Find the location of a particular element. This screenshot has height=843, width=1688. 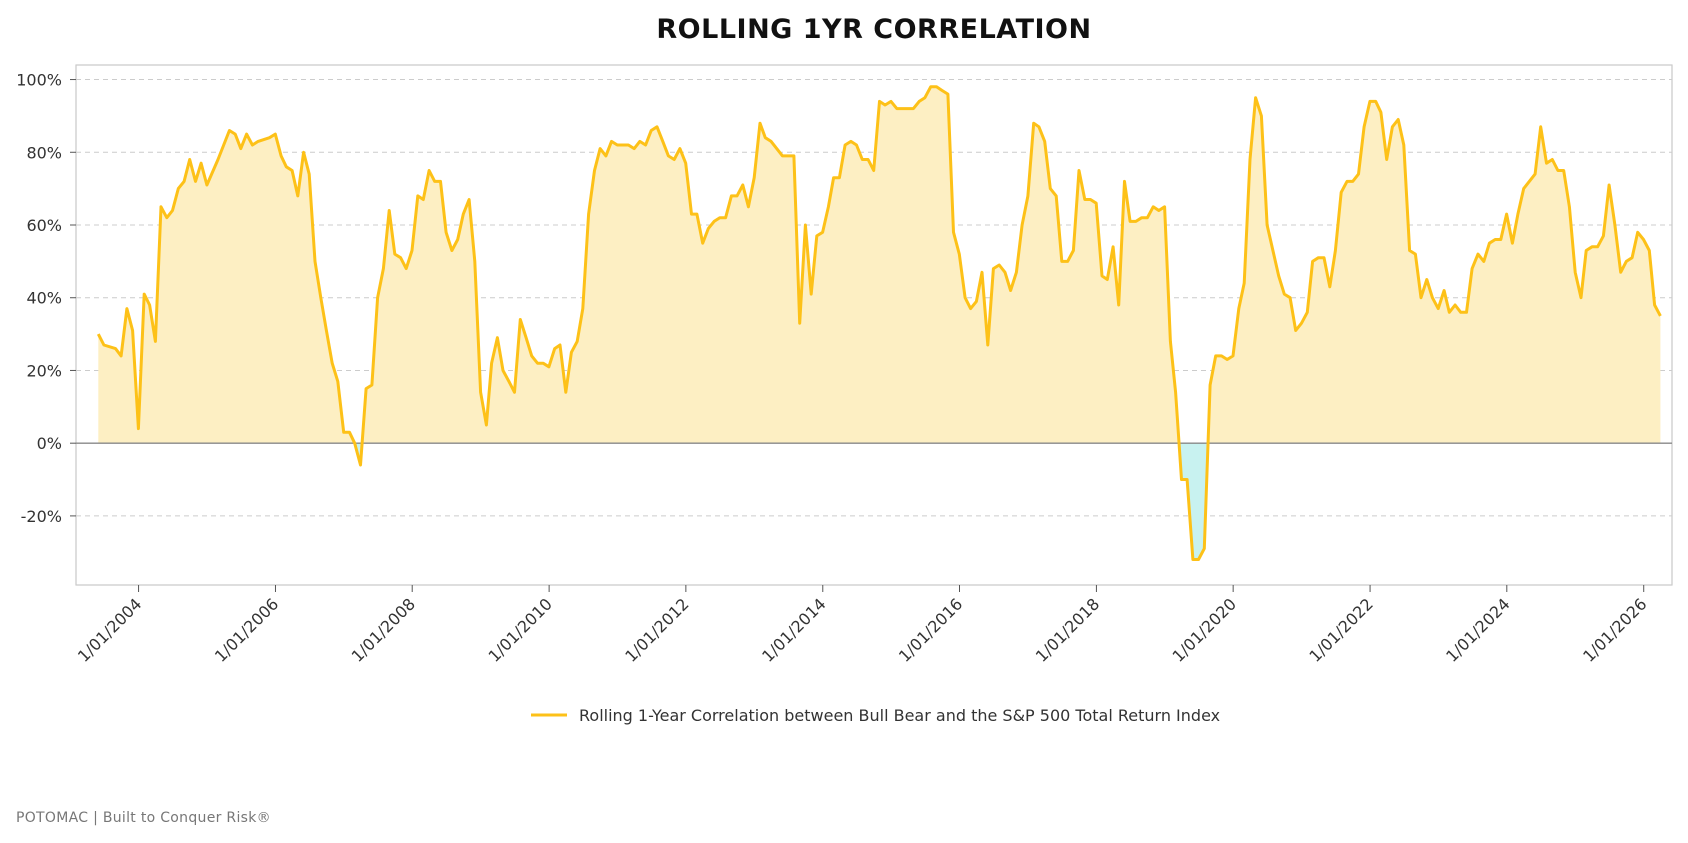

y-tick-label: 100% is located at coordinates (39, 80).